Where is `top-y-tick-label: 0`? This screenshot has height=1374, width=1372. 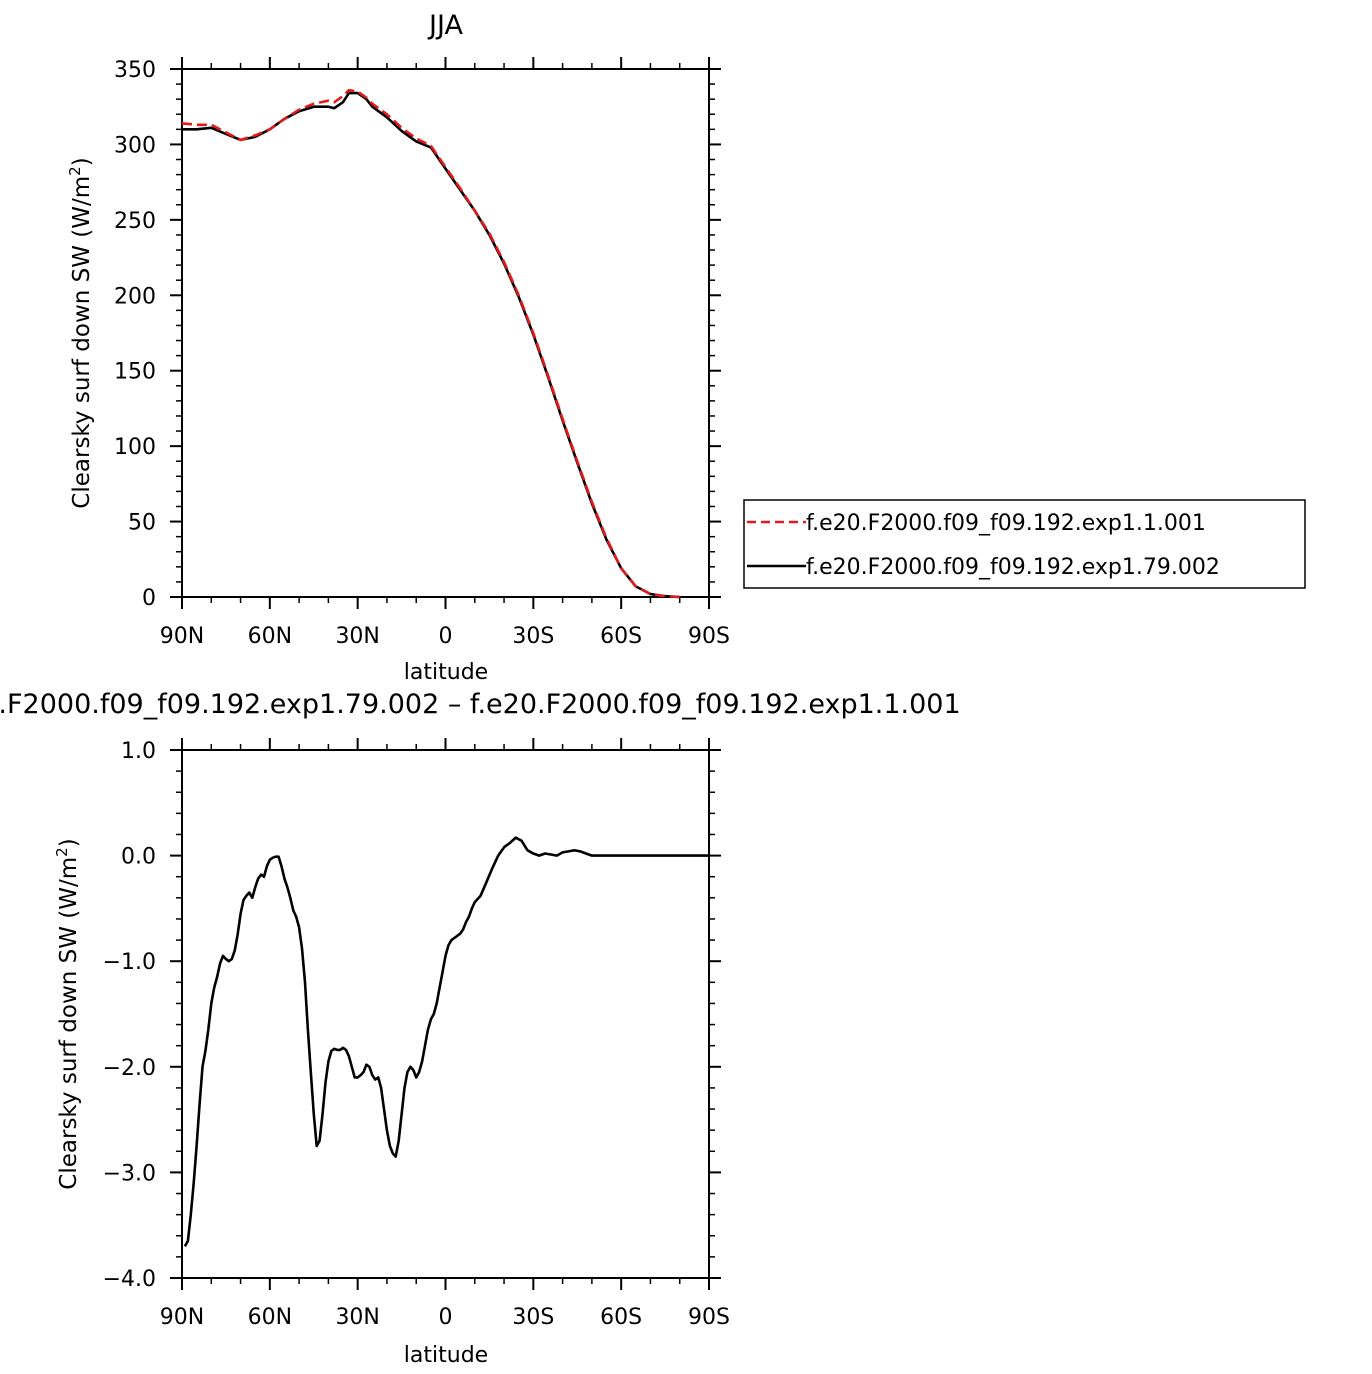
top-y-tick-label: 0 is located at coordinates (149, 598).